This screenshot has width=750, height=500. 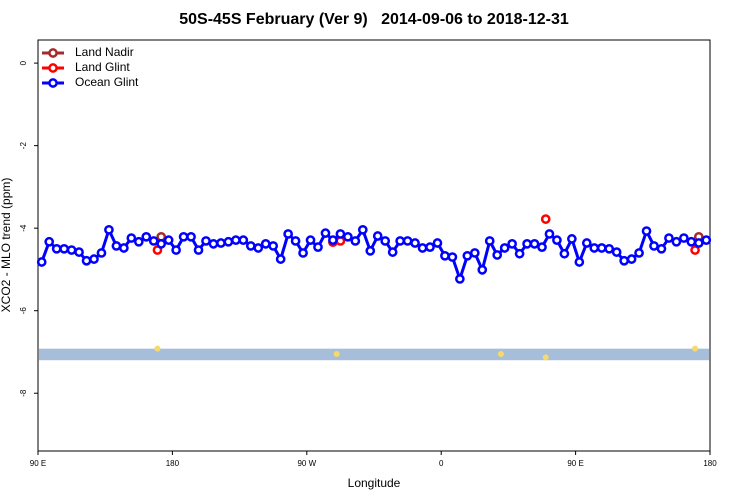 I want to click on legend-label: Land Glint, so click(x=102, y=67).